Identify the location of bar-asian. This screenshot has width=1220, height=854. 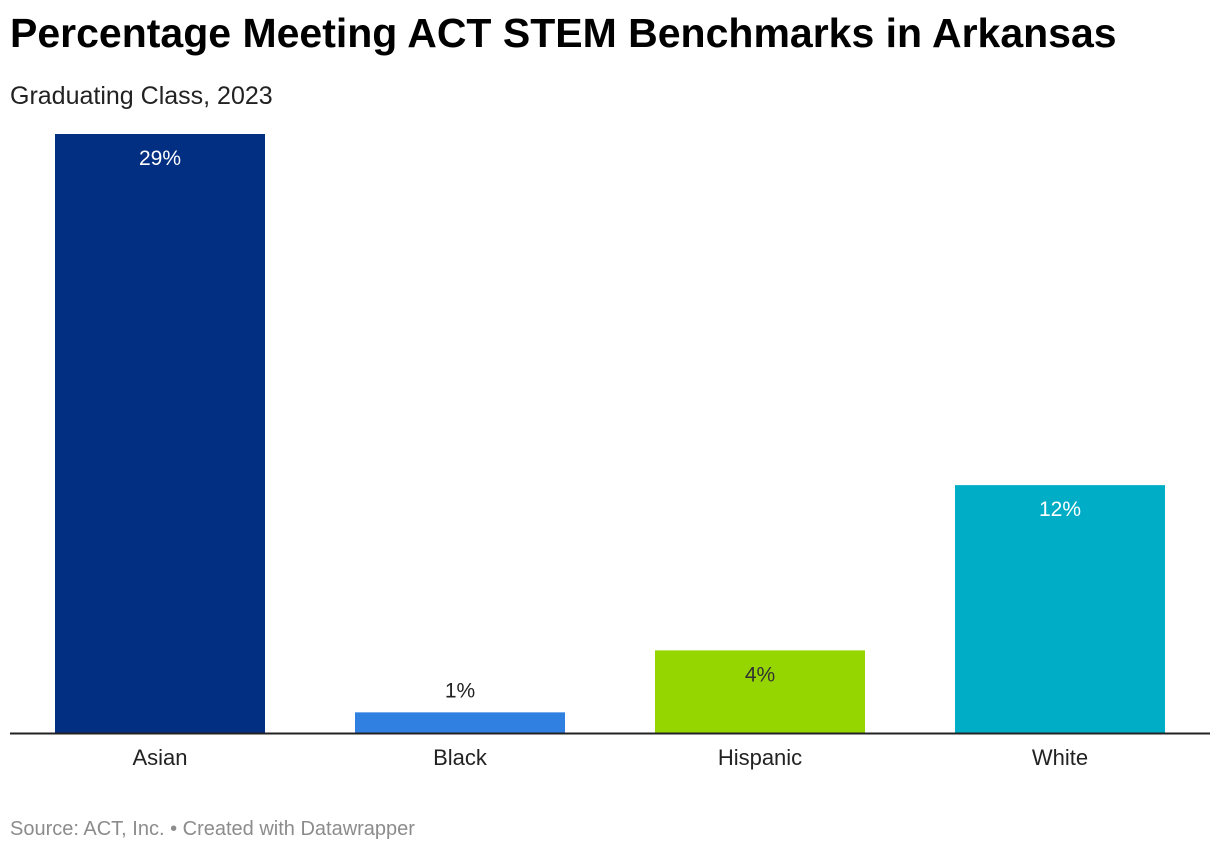
(160, 433).